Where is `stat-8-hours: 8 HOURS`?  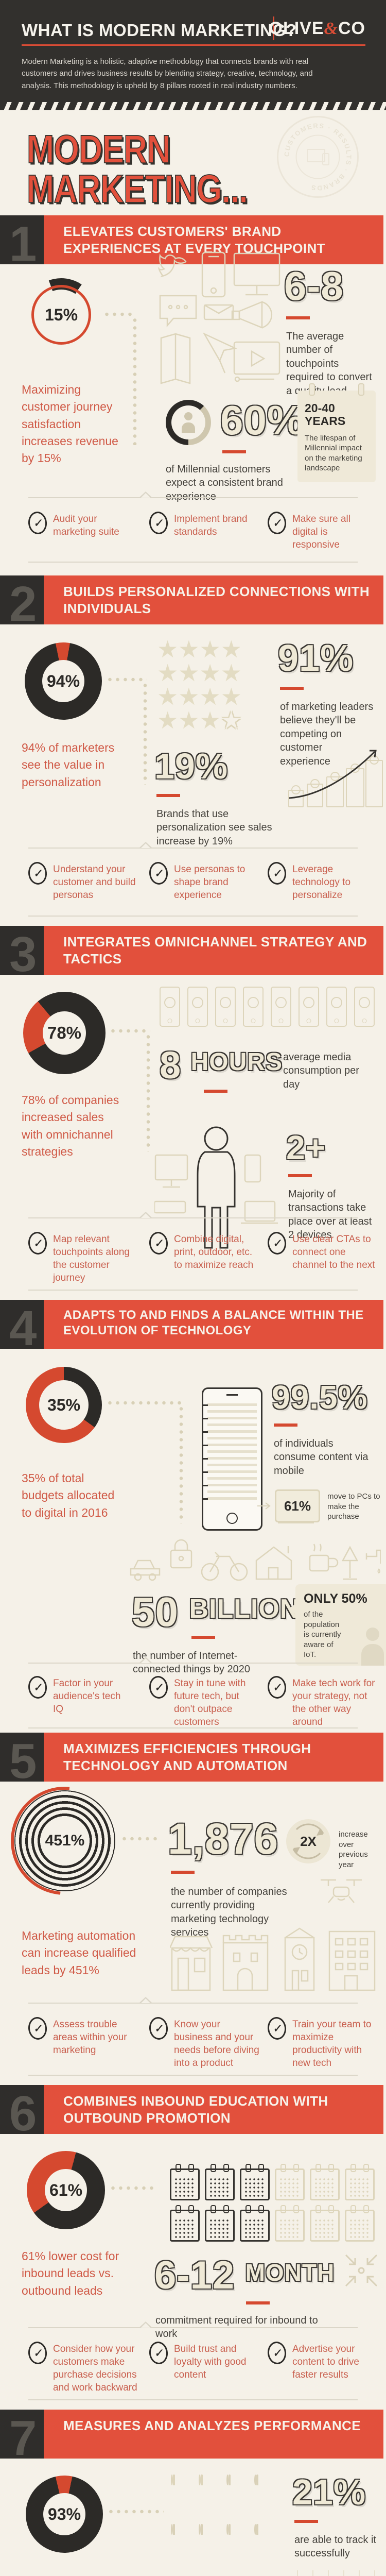
stat-8-hours: 8 HOURS is located at coordinates (222, 1065).